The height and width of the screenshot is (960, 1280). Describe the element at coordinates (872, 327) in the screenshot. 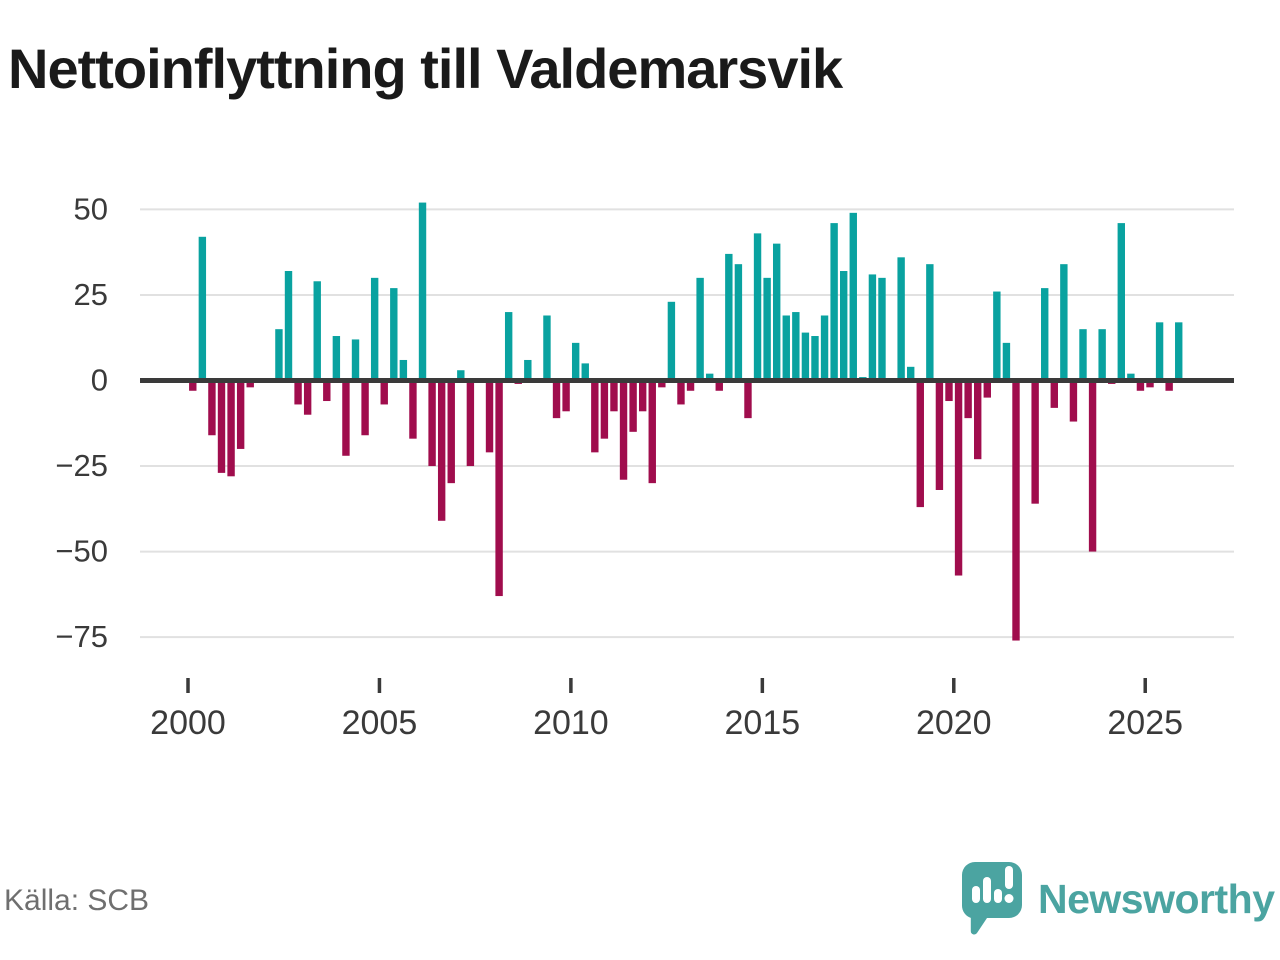

I see `bar-2017Q4` at that location.